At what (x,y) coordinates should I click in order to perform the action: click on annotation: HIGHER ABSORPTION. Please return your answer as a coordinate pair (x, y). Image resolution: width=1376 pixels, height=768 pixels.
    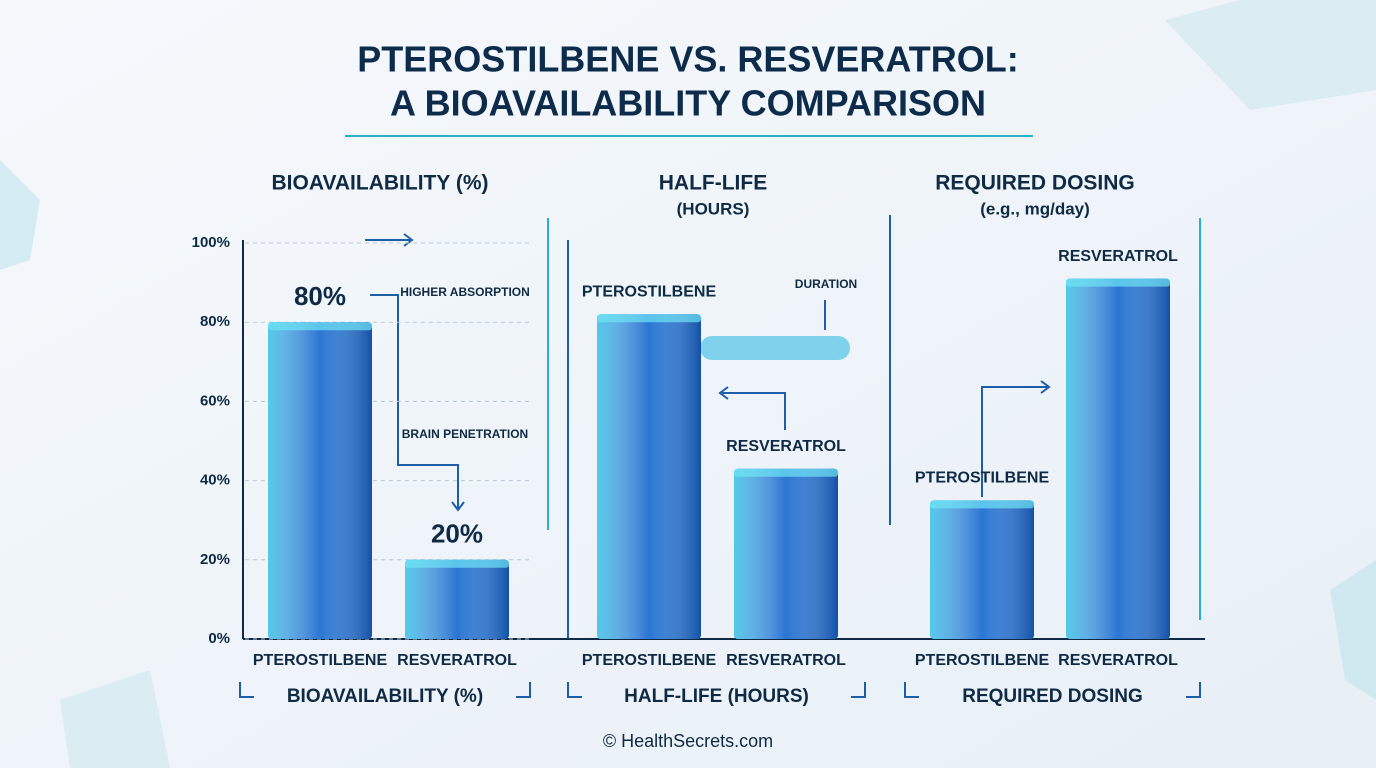
    Looking at the image, I should click on (465, 292).